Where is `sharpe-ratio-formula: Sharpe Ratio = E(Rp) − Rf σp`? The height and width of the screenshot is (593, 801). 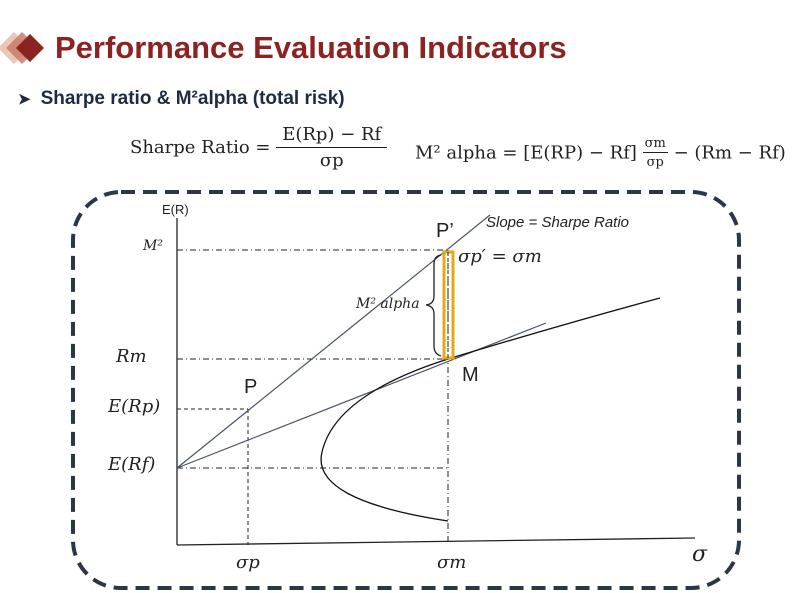 sharpe-ratio-formula: Sharpe Ratio = E(Rp) − Rf σp is located at coordinates (259, 147).